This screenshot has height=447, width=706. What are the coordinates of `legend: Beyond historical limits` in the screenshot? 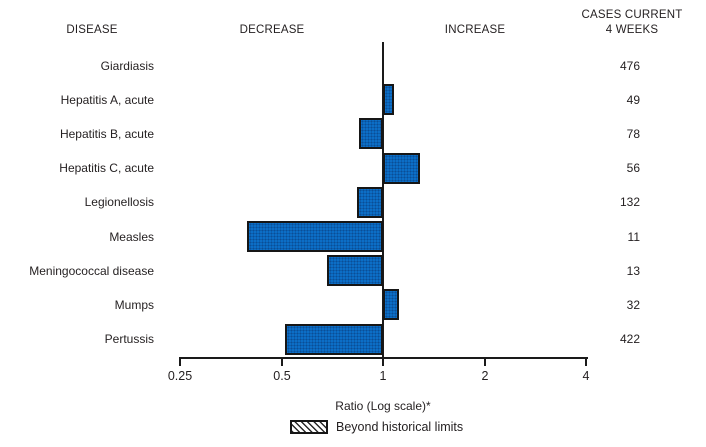 It's located at (376, 427).